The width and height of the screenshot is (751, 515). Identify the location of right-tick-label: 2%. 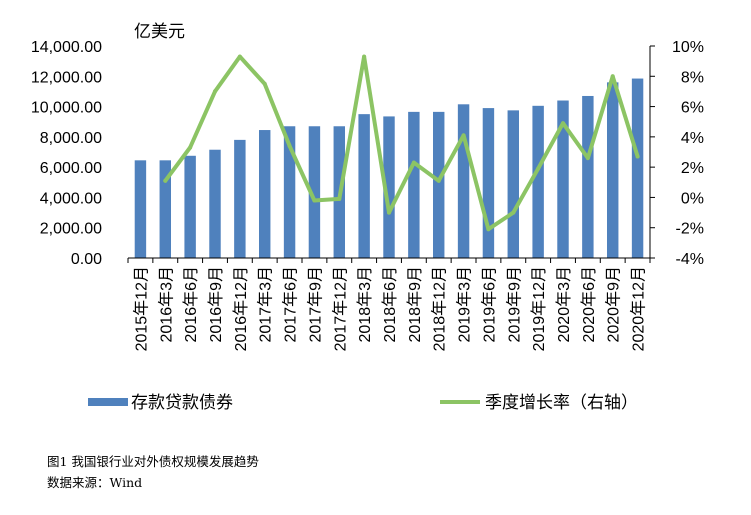
(692, 168).